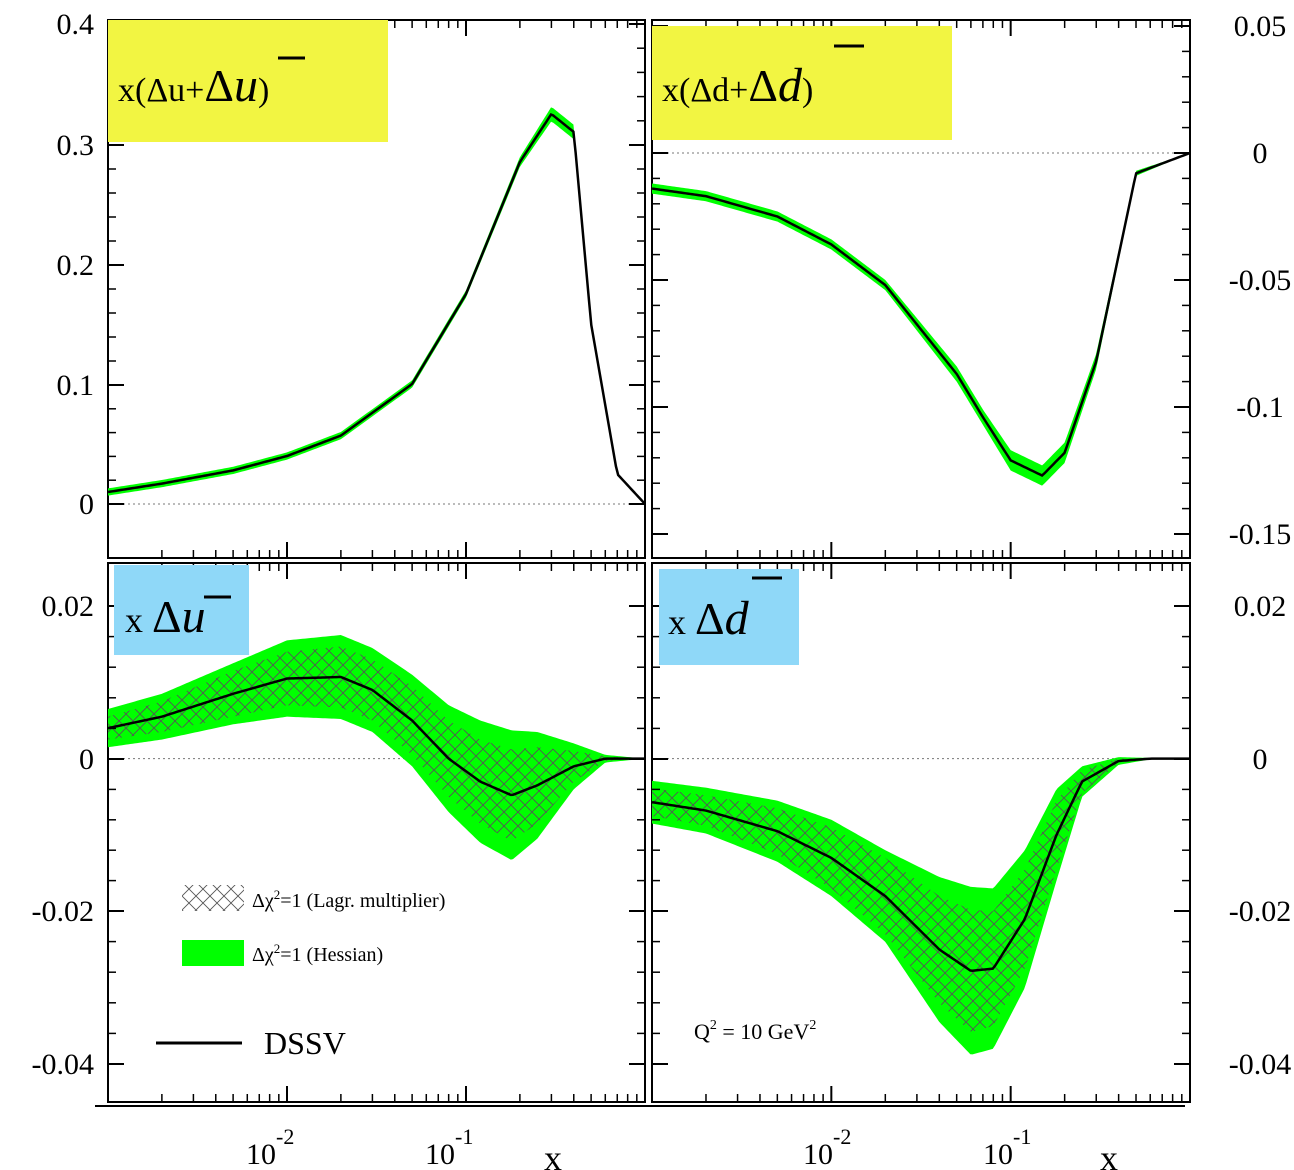 Image resolution: width=1294 pixels, height=1170 pixels. I want to click on lagr-band-bottom-left, so click(376, 743).